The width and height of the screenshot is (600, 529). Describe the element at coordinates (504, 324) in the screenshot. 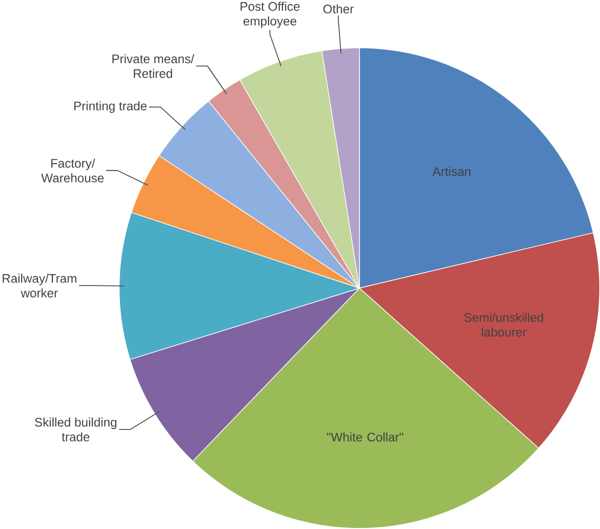

I see `slice-label: Semi/unskilled labourer` at that location.